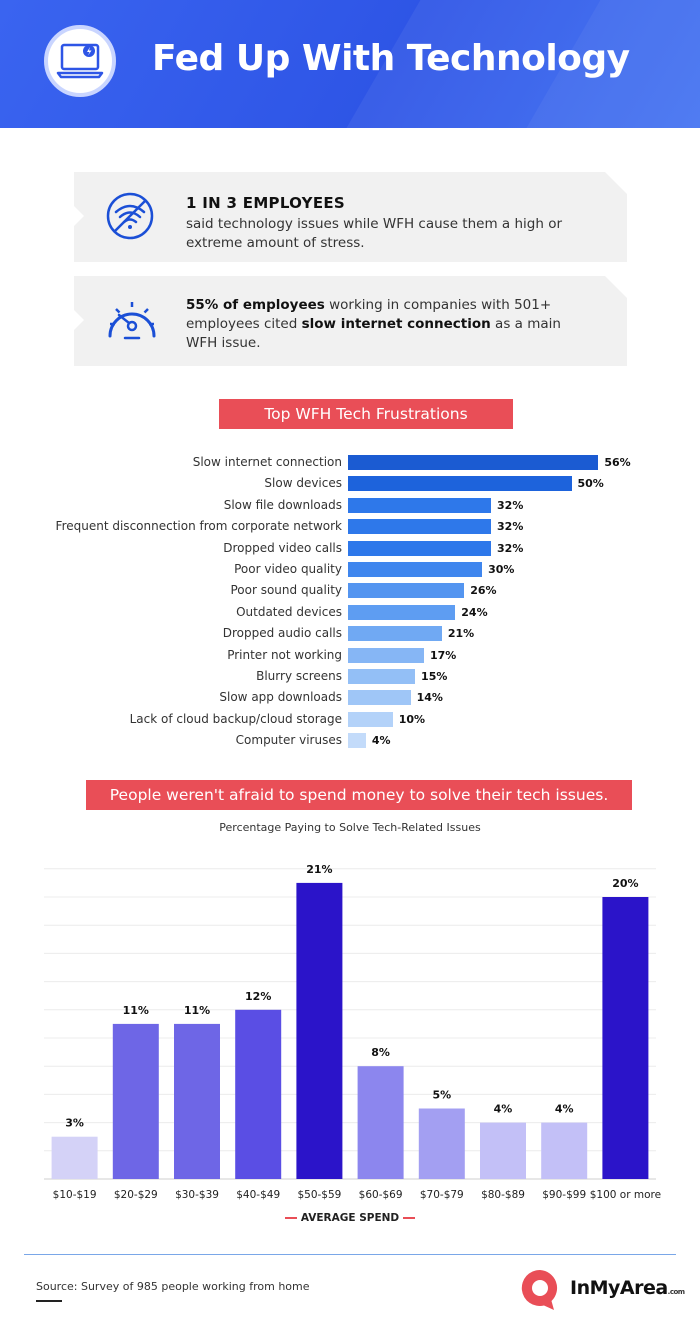 This screenshot has width=700, height=1320. I want to click on frustration-label: Poor video quality, so click(288, 569).